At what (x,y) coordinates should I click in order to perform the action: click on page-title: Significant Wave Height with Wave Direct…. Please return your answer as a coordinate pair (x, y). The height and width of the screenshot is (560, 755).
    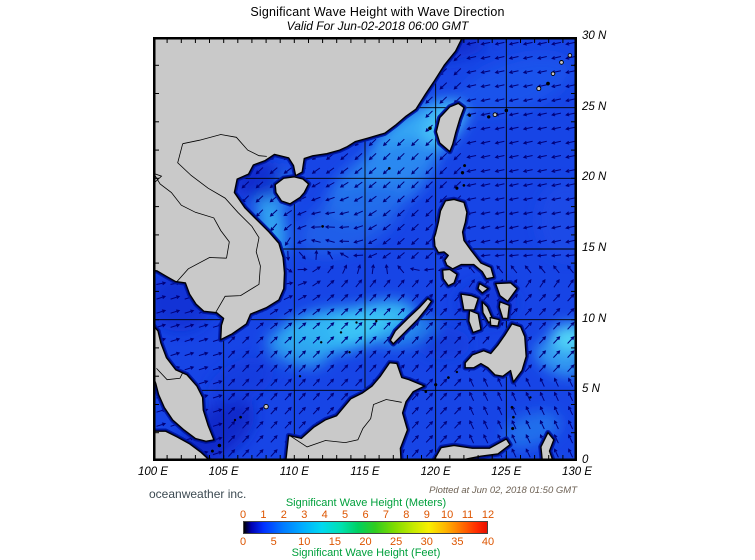
    Looking at the image, I should click on (377, 12).